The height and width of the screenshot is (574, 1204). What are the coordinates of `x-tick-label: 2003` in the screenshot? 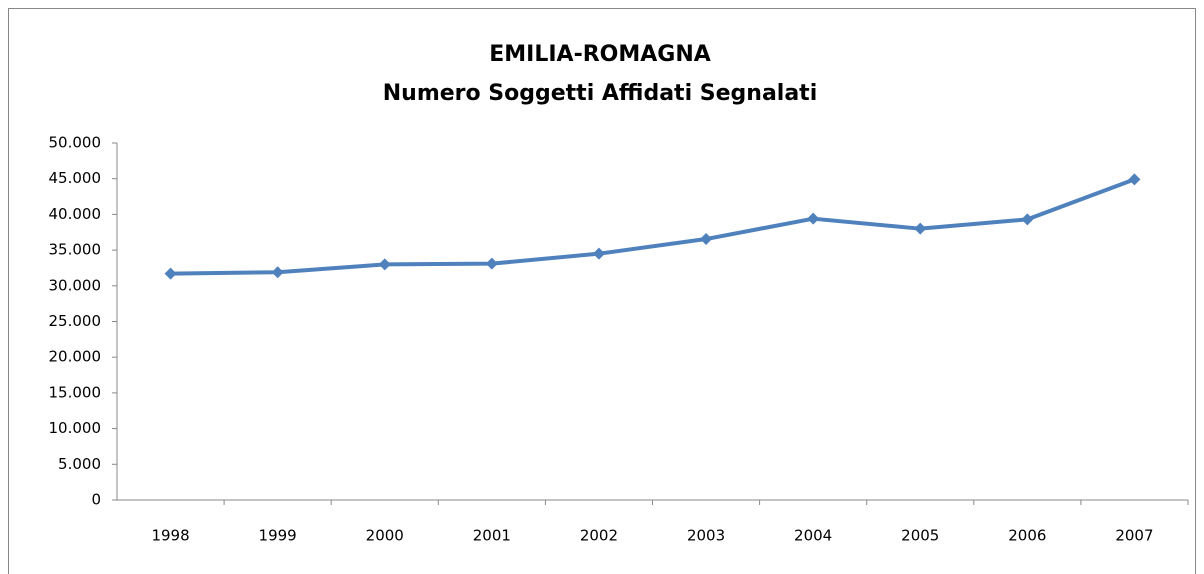 It's located at (706, 536).